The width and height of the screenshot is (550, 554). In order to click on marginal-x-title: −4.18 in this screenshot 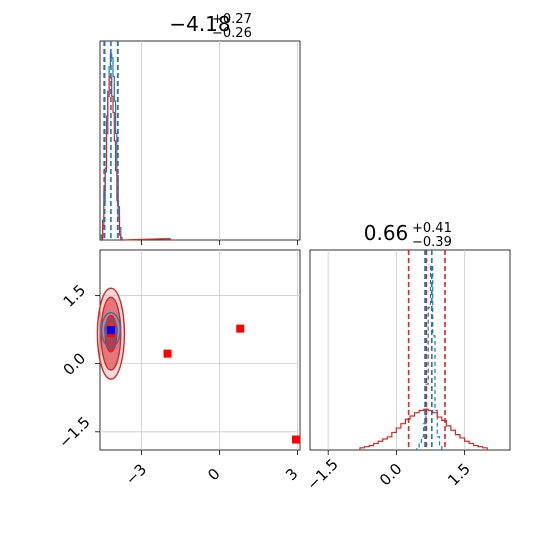, I will do `click(199, 24)`.